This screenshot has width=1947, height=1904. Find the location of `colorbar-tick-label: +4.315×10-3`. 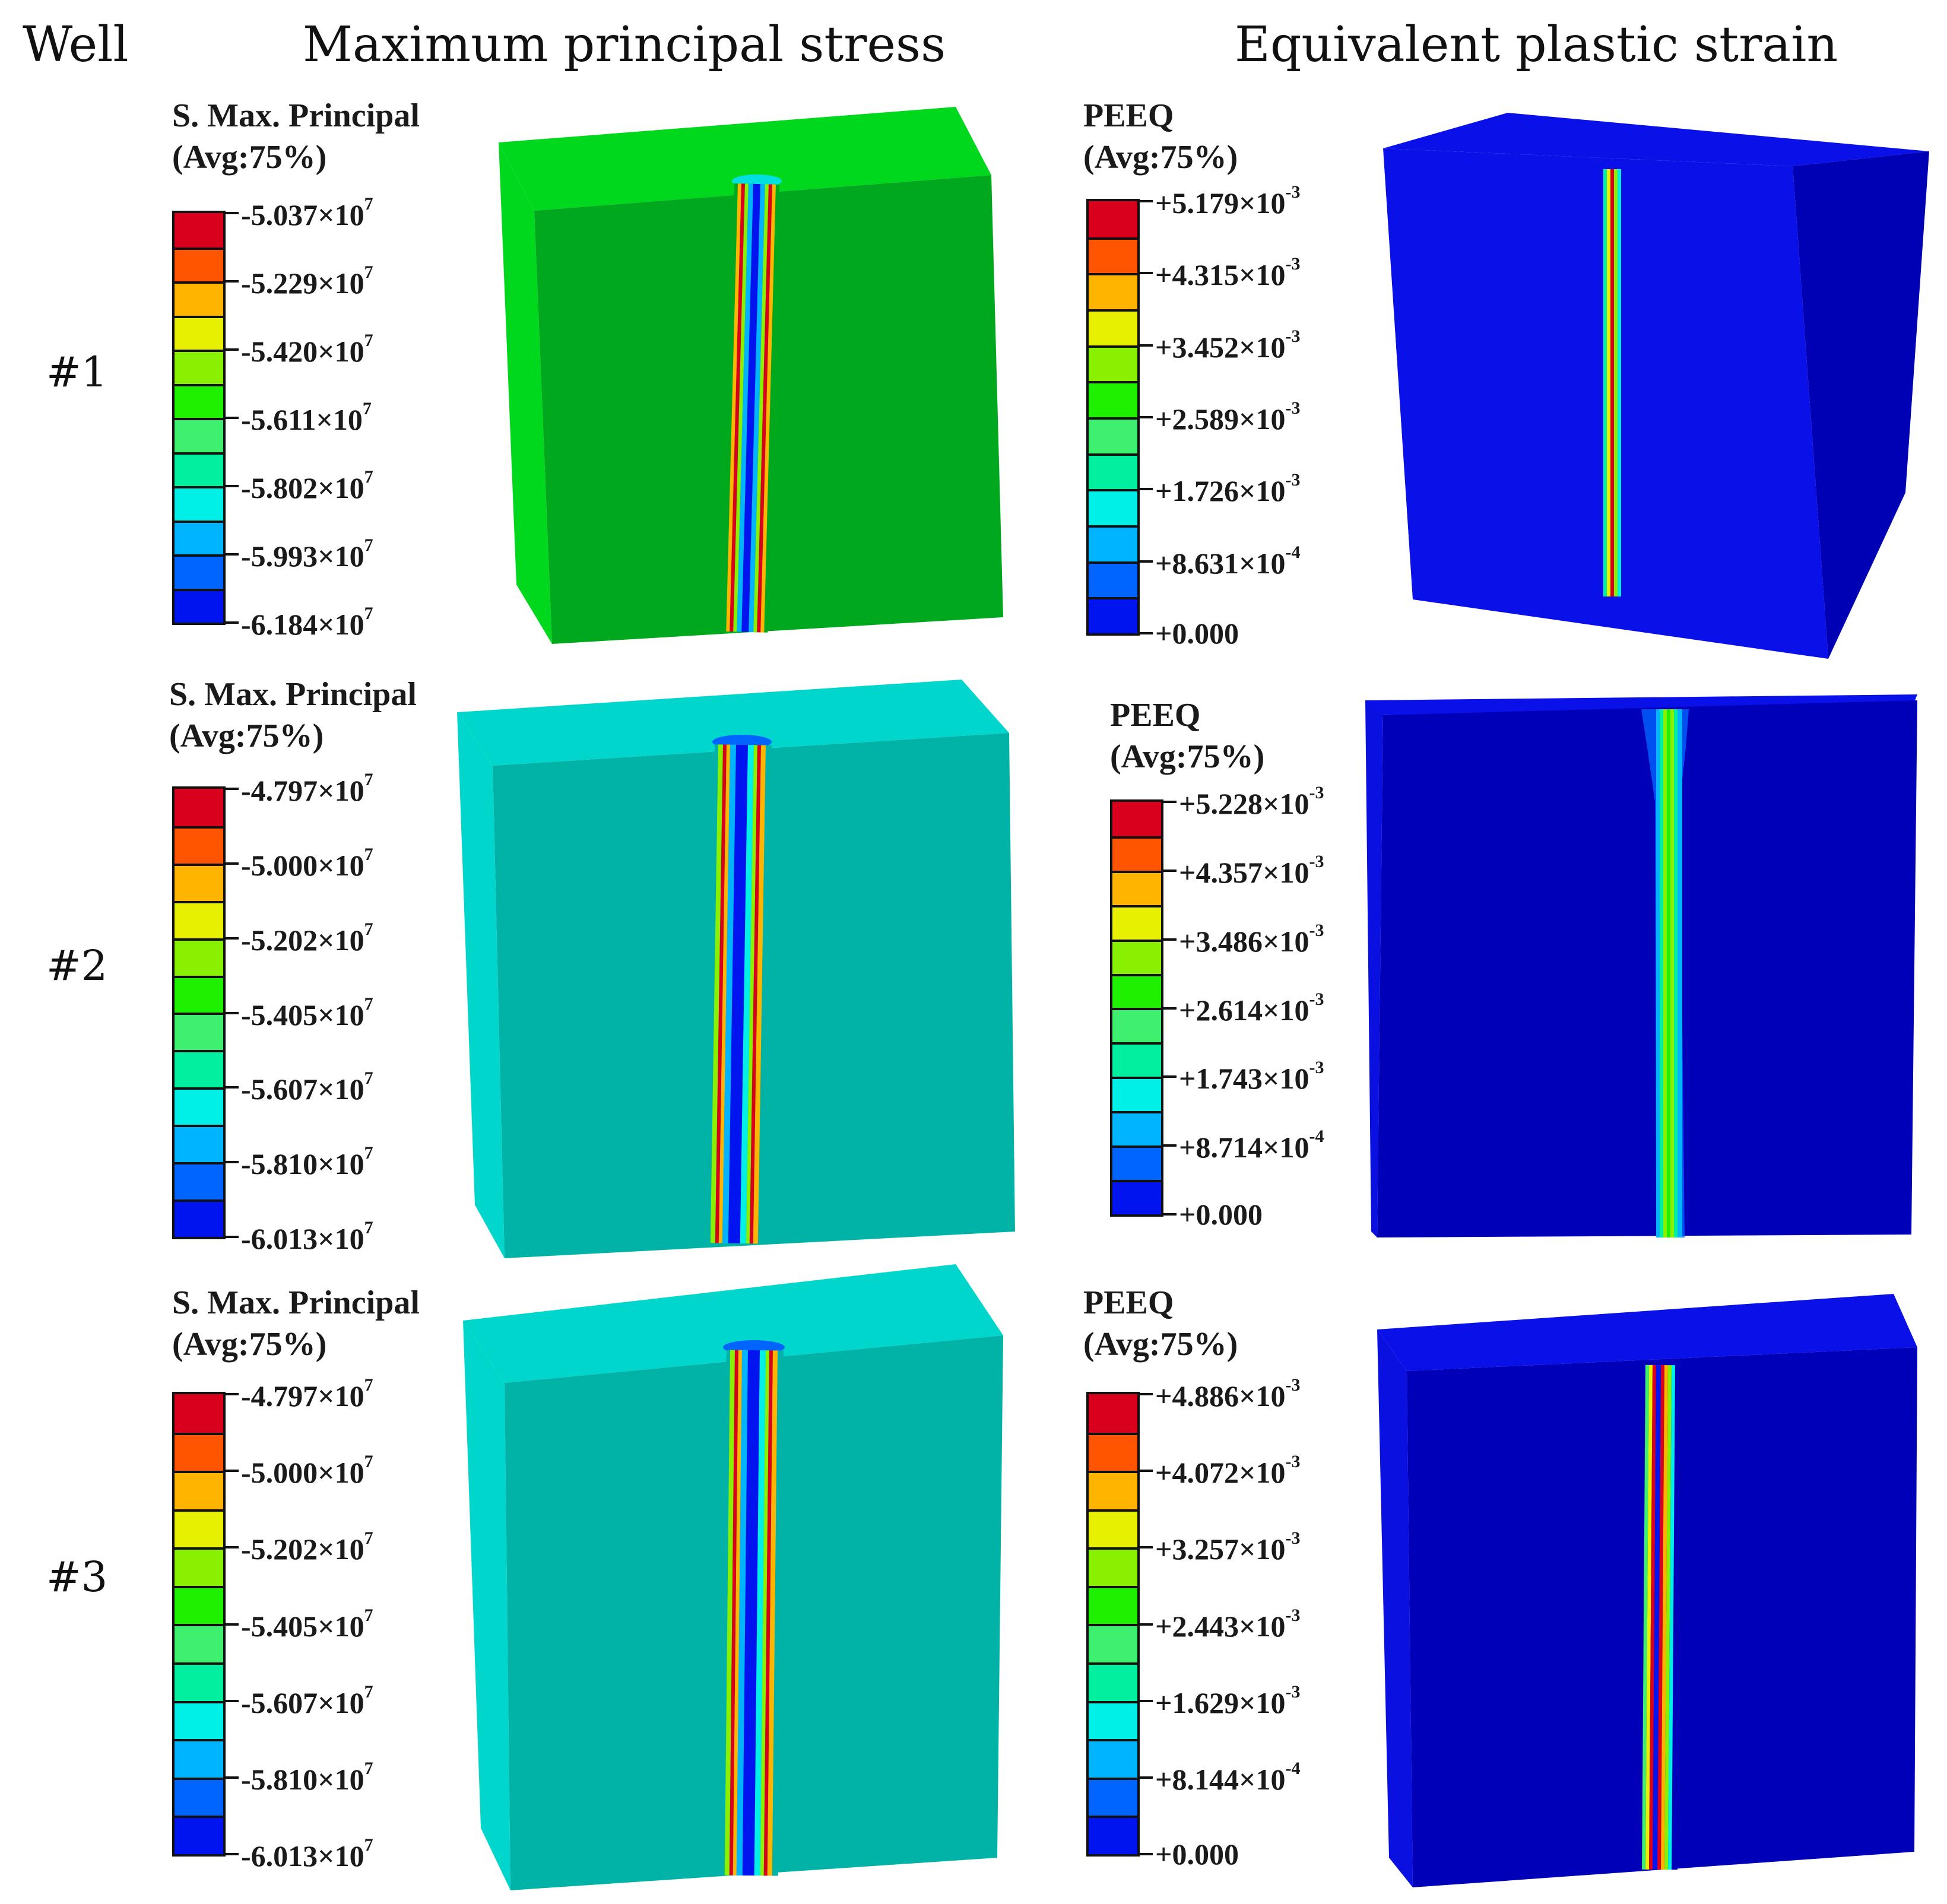

colorbar-tick-label: +4.315×10-3 is located at coordinates (1227, 273).